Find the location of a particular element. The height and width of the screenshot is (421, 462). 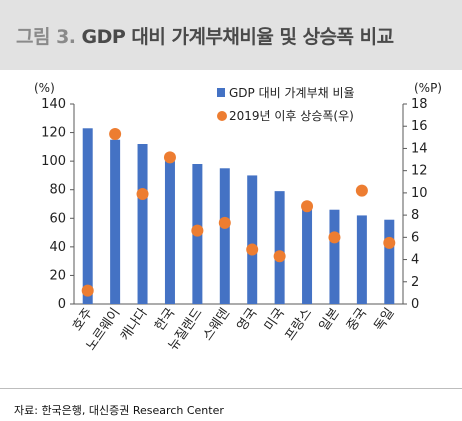

figure-label: 그림 3. is located at coordinates (46, 37).